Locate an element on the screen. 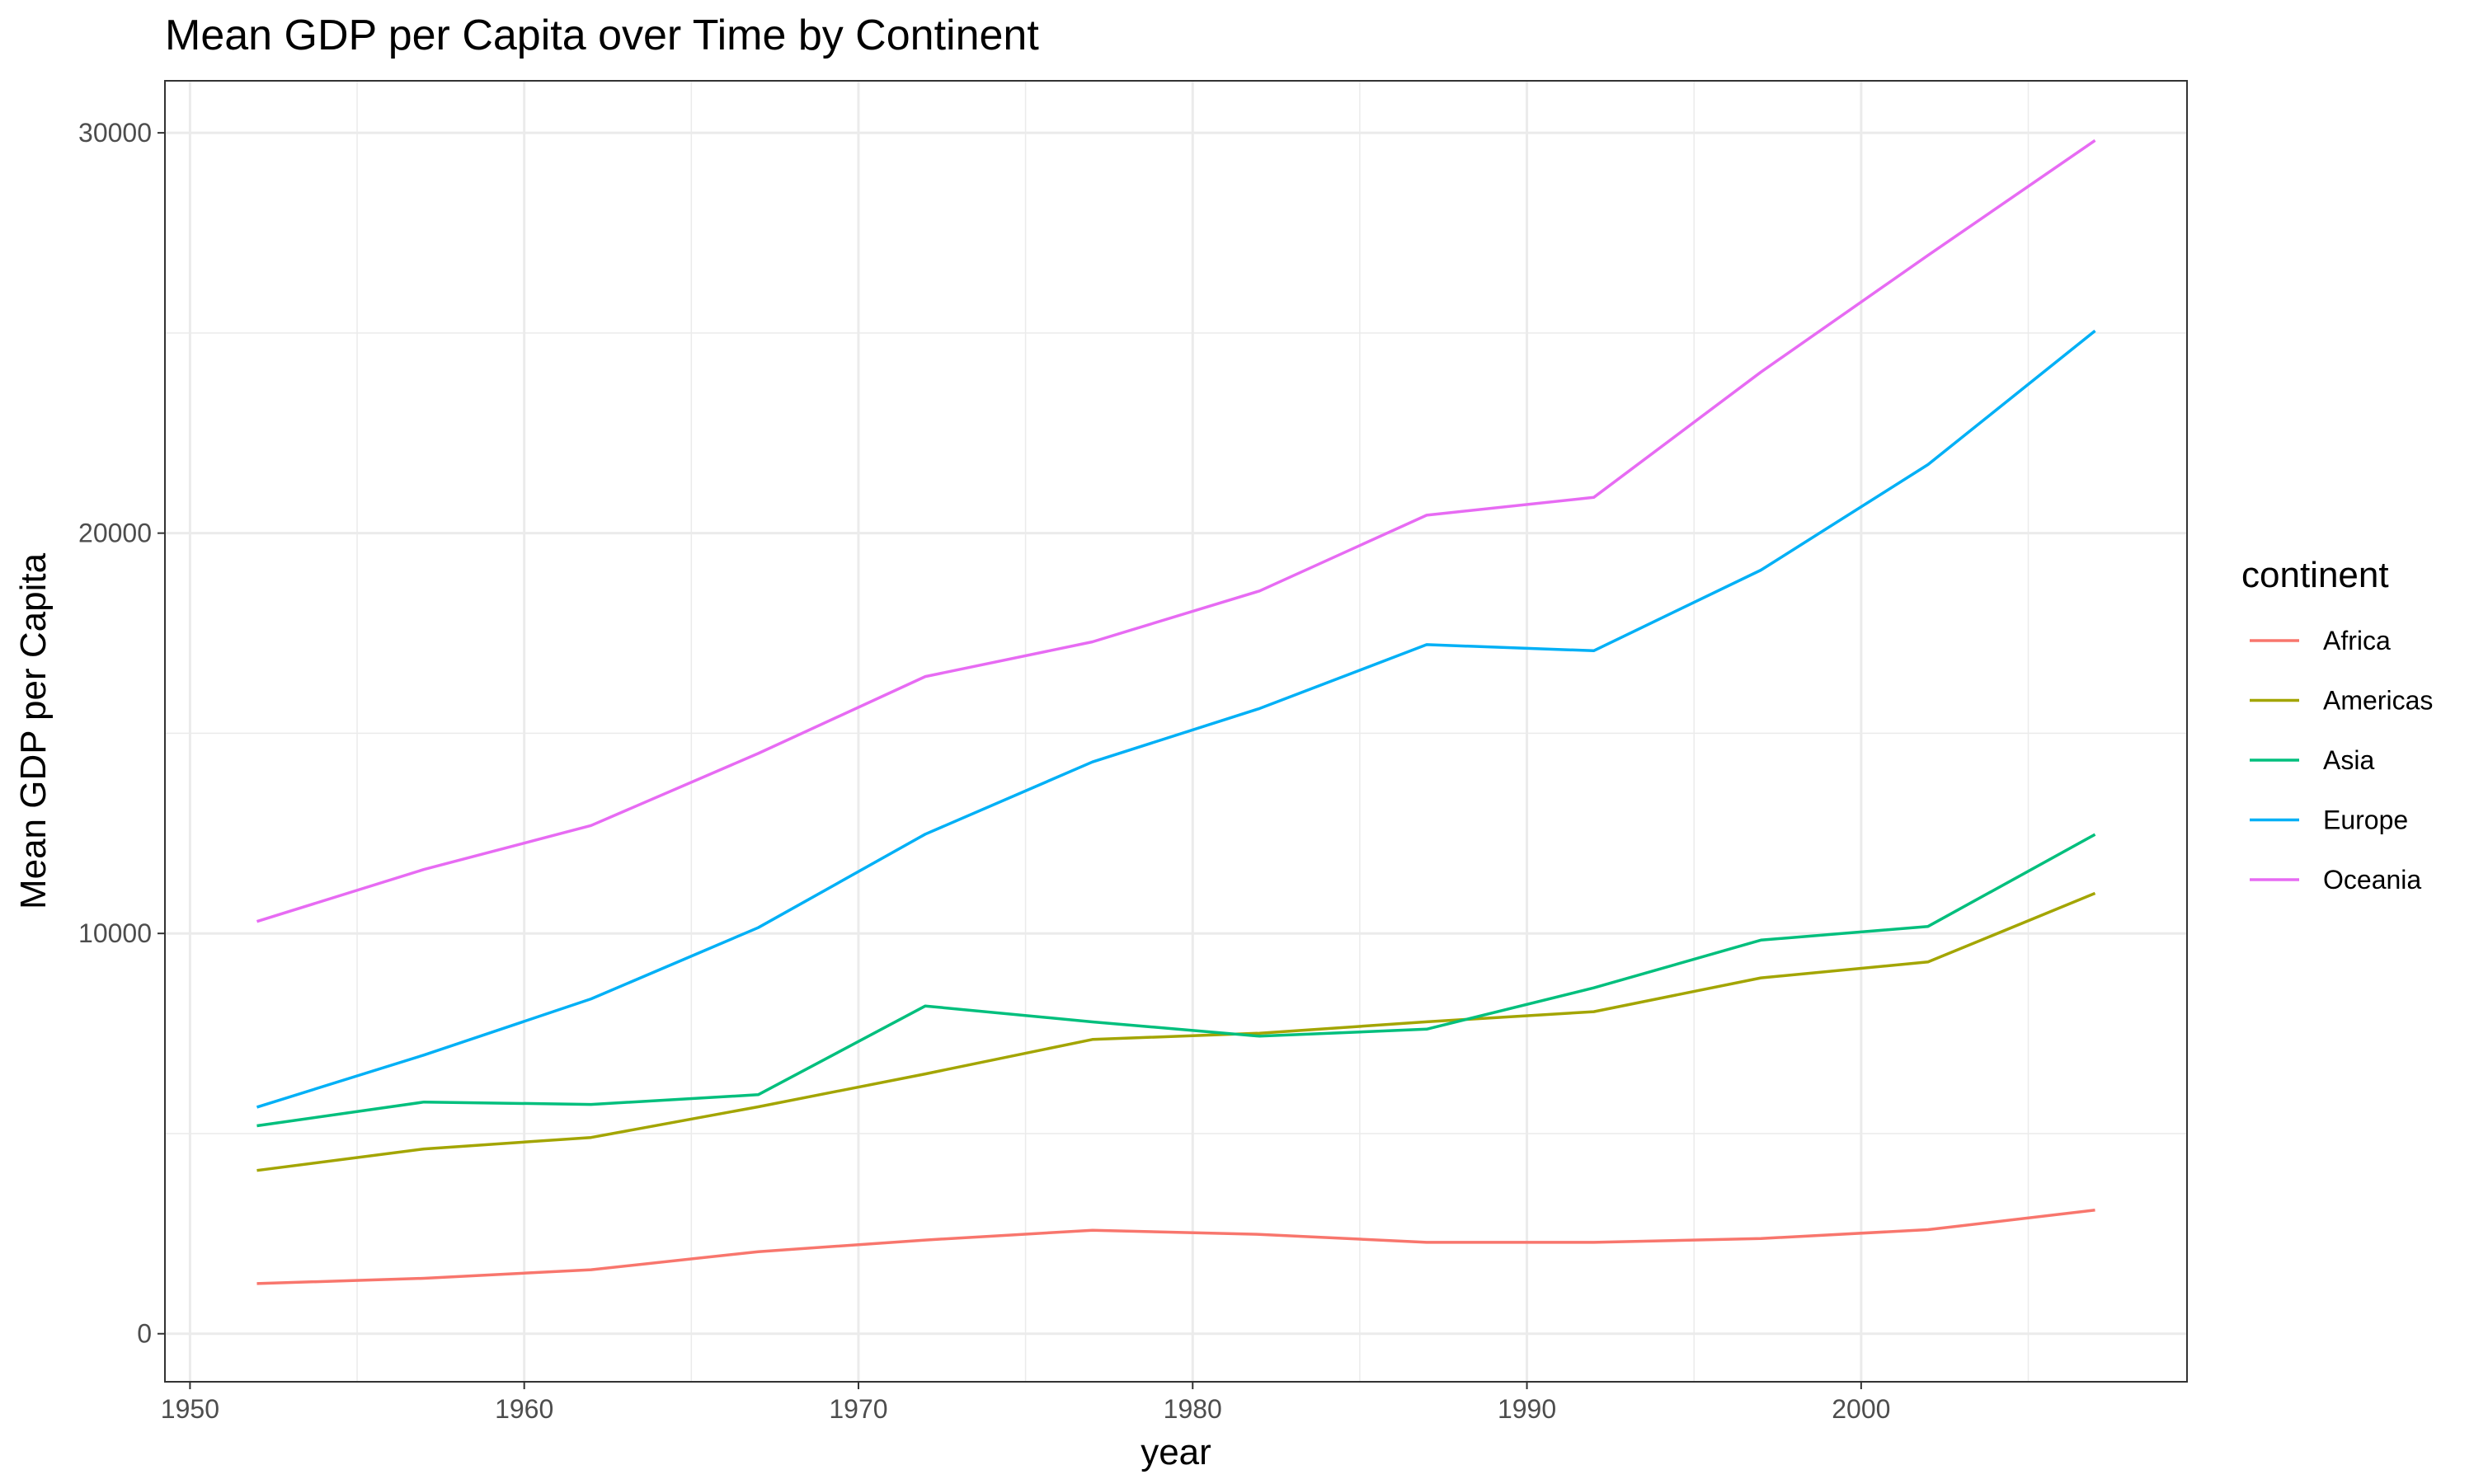  y-axis-title: Mean GDP per Capita is located at coordinates (33, 730).